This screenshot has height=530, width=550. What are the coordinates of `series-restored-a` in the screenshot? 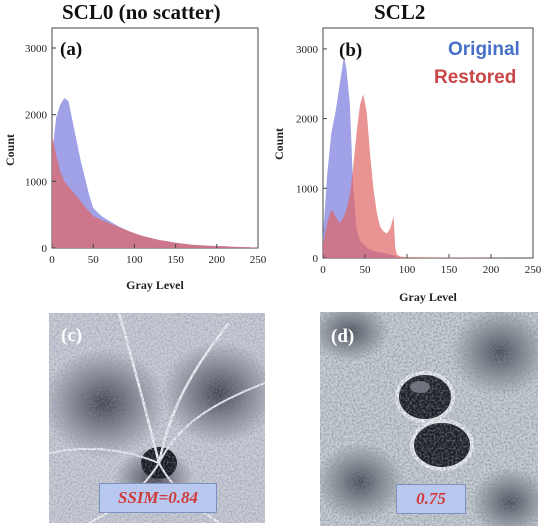 It's located at (155, 191).